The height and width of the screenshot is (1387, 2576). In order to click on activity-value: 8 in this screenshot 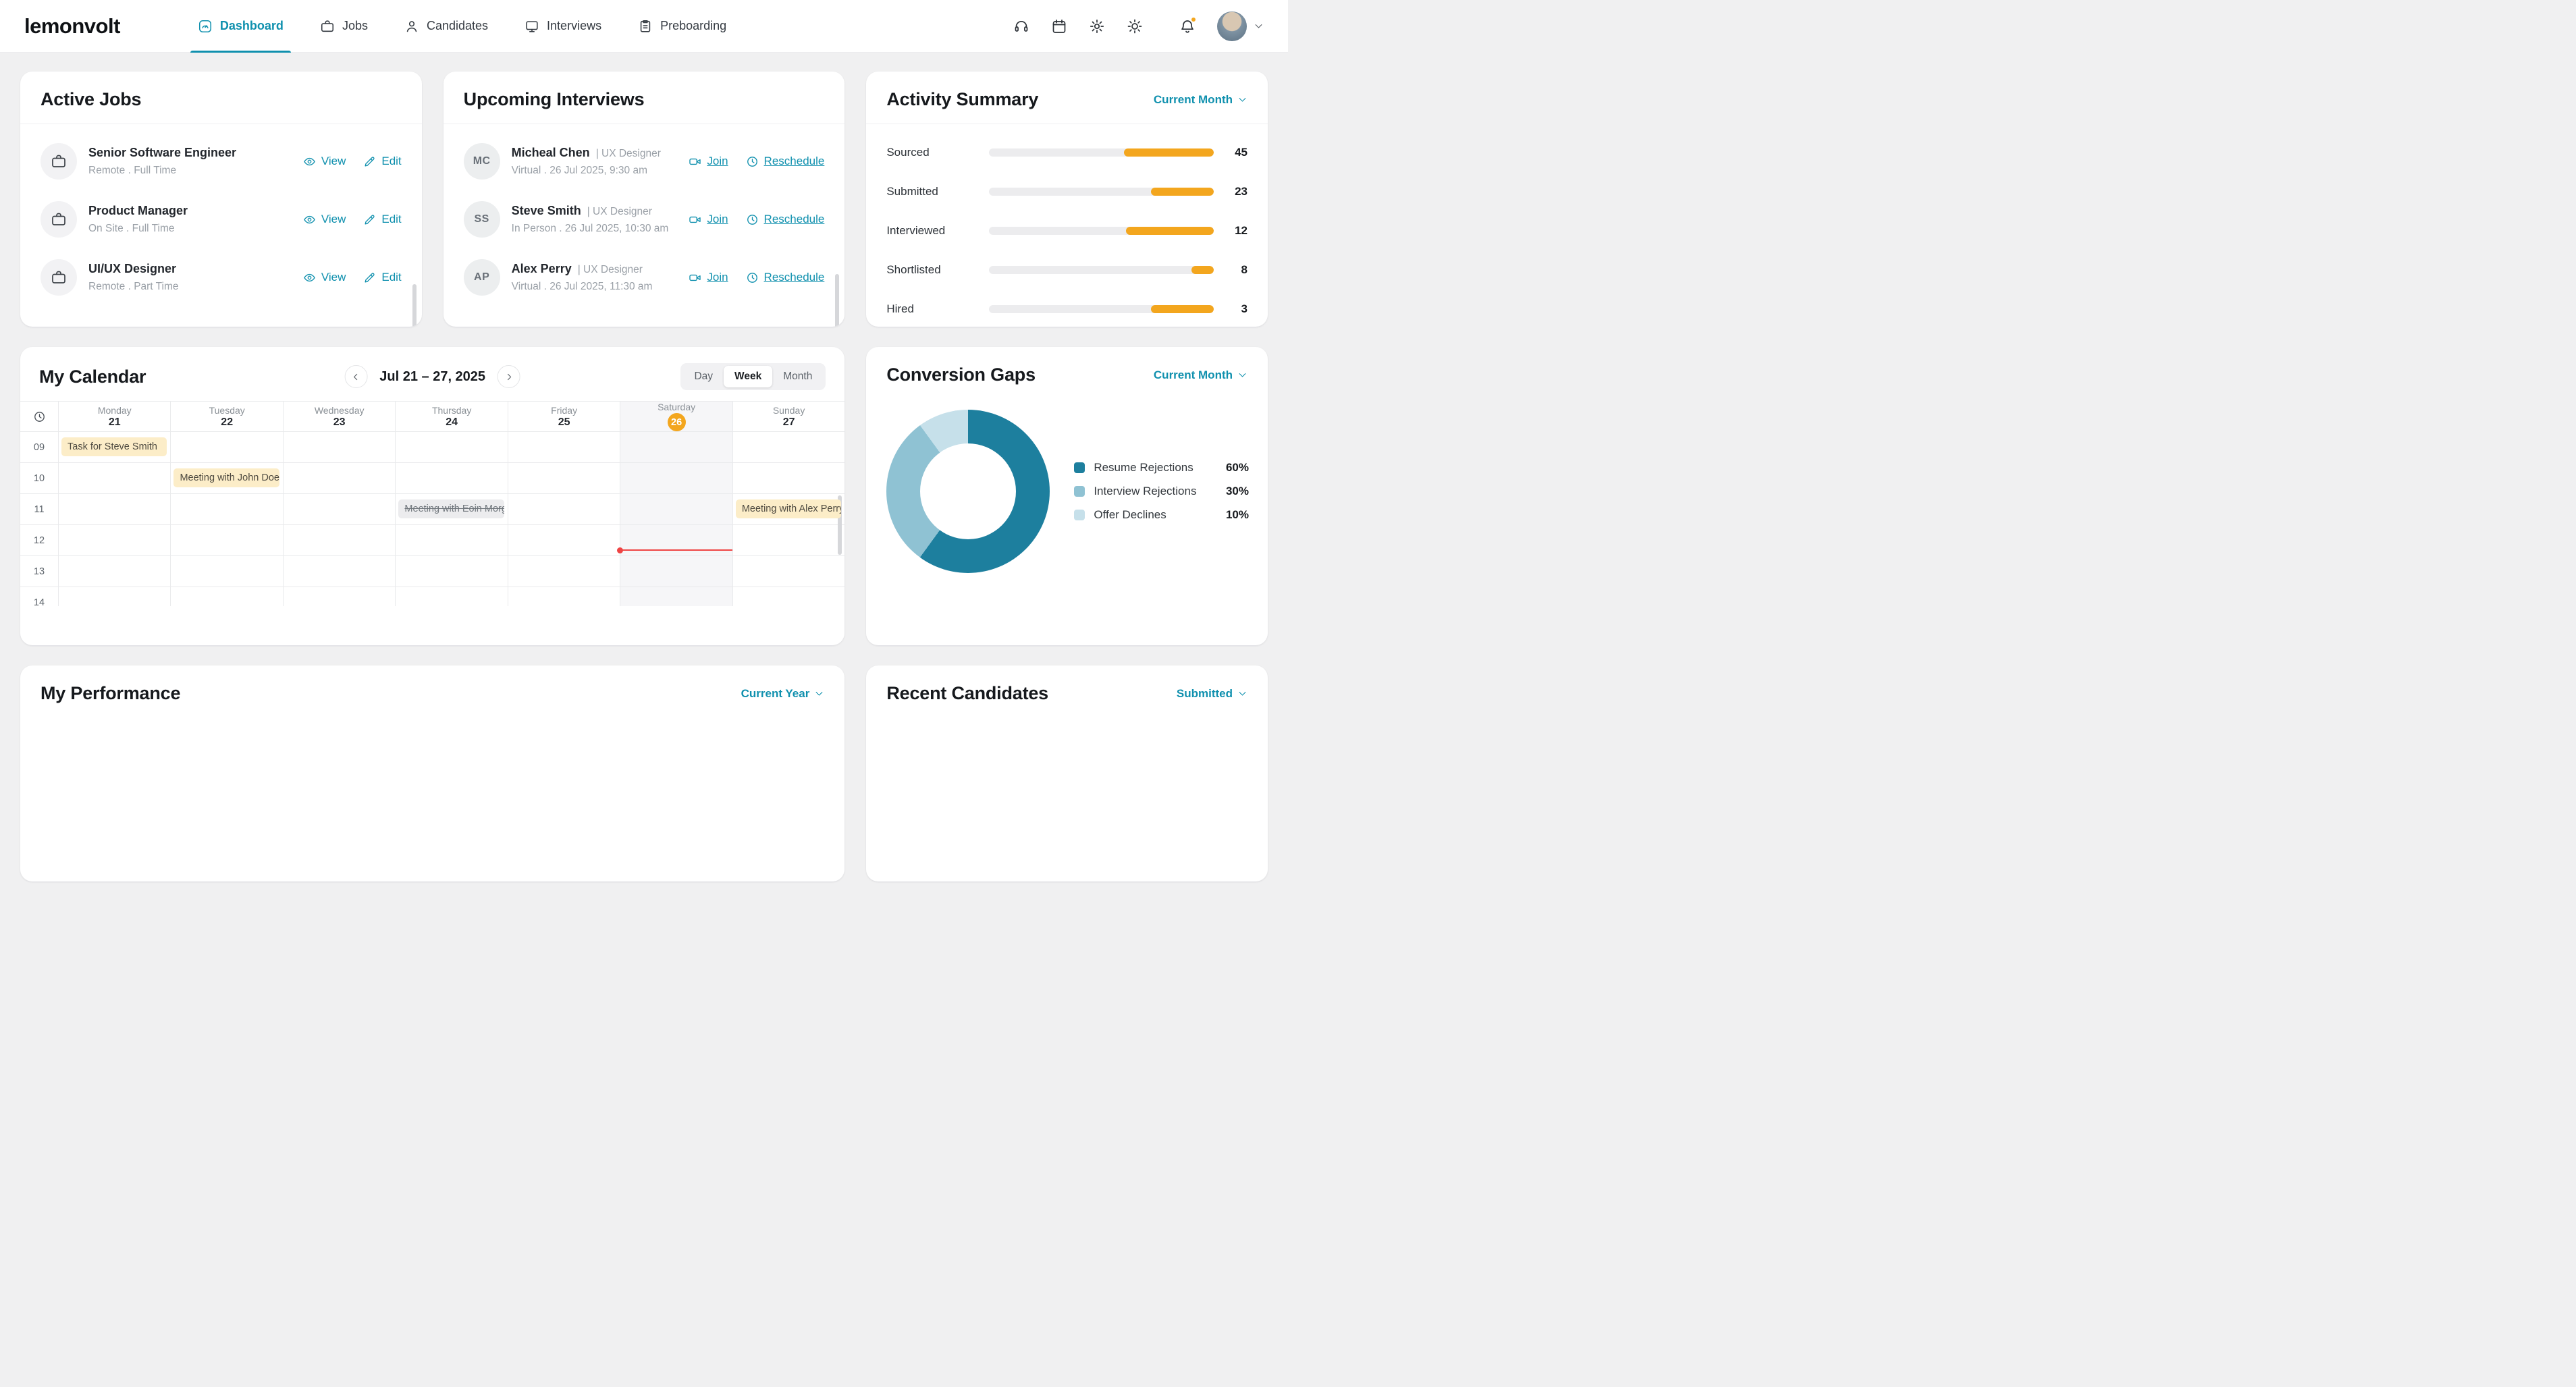, I will do `click(1244, 269)`.